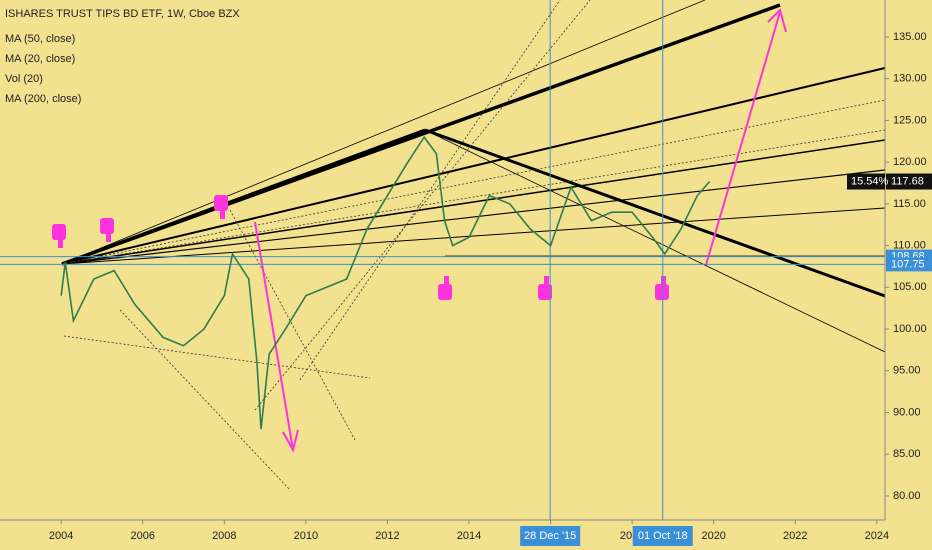 This screenshot has height=550, width=932. What do you see at coordinates (907, 371) in the screenshot?
I see `y-tick-label: 95.00` at bounding box center [907, 371].